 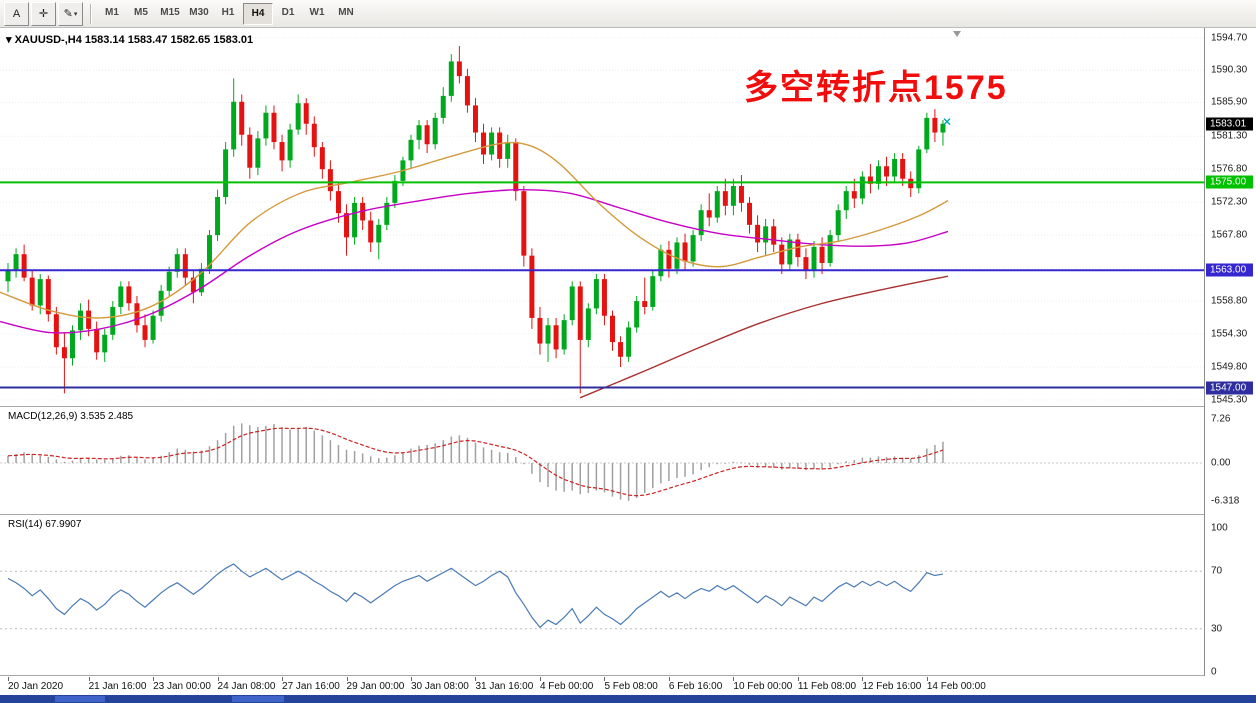 What do you see at coordinates (288, 12) in the screenshot?
I see `timeframe-d1-button: D1` at bounding box center [288, 12].